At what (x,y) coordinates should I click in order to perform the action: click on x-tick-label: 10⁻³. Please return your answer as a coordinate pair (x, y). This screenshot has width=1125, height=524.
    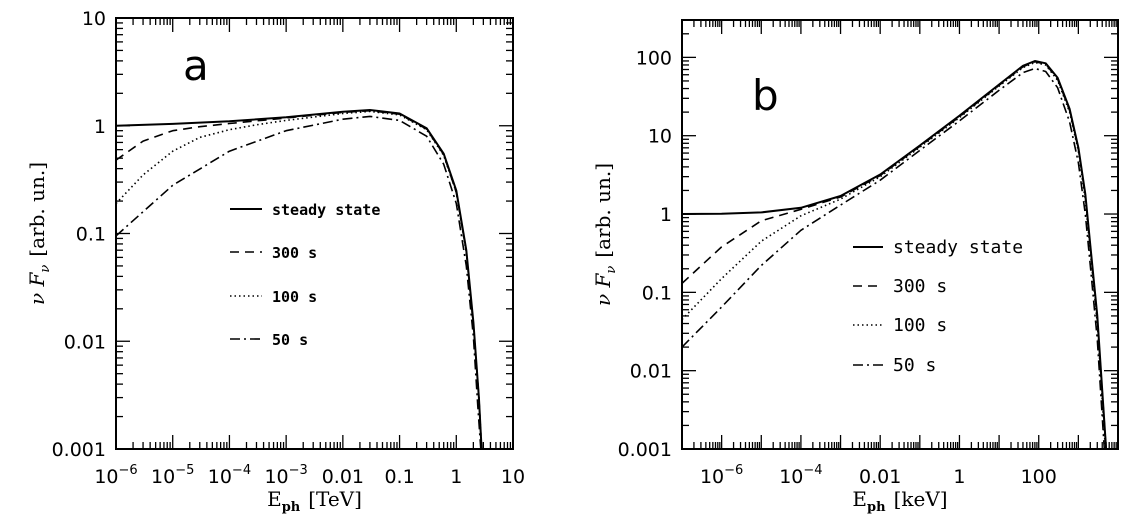
    Looking at the image, I should click on (285, 475).